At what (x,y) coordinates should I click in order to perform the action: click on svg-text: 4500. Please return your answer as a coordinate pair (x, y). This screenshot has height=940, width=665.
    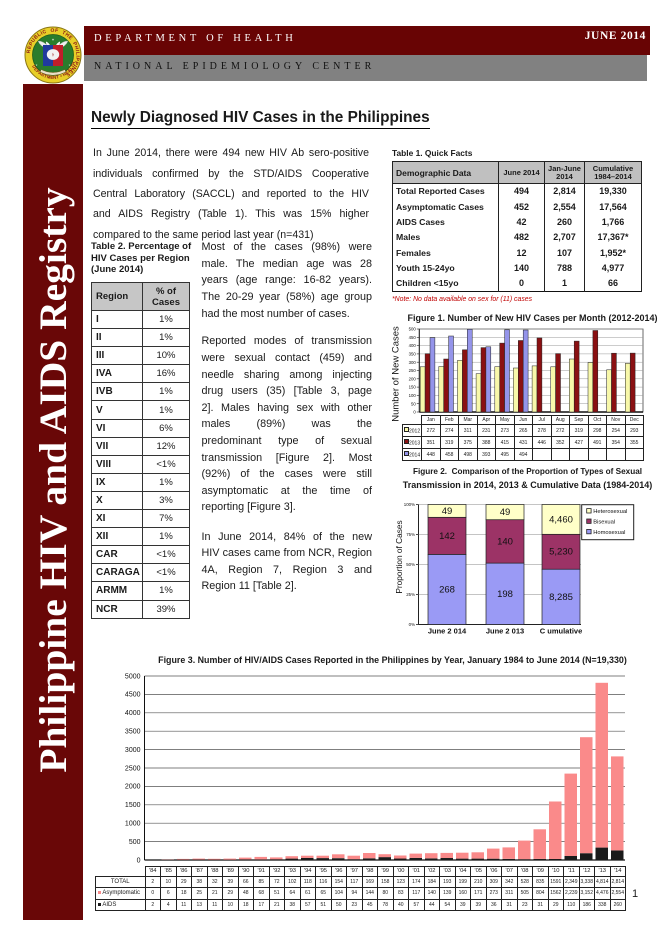
    Looking at the image, I should click on (133, 695).